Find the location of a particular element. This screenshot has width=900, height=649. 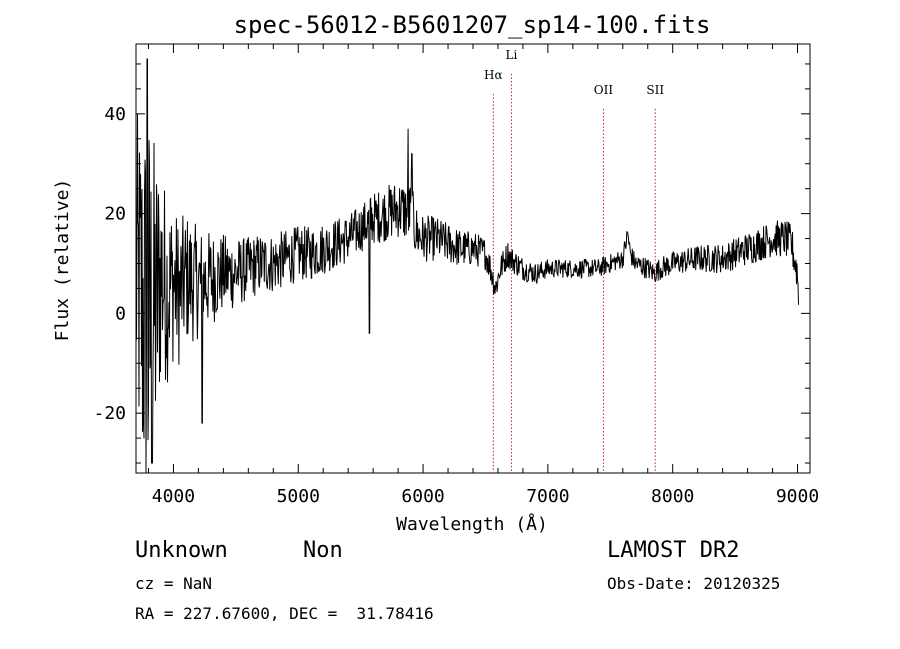

x-tick-label: 9000 is located at coordinates (797, 496).